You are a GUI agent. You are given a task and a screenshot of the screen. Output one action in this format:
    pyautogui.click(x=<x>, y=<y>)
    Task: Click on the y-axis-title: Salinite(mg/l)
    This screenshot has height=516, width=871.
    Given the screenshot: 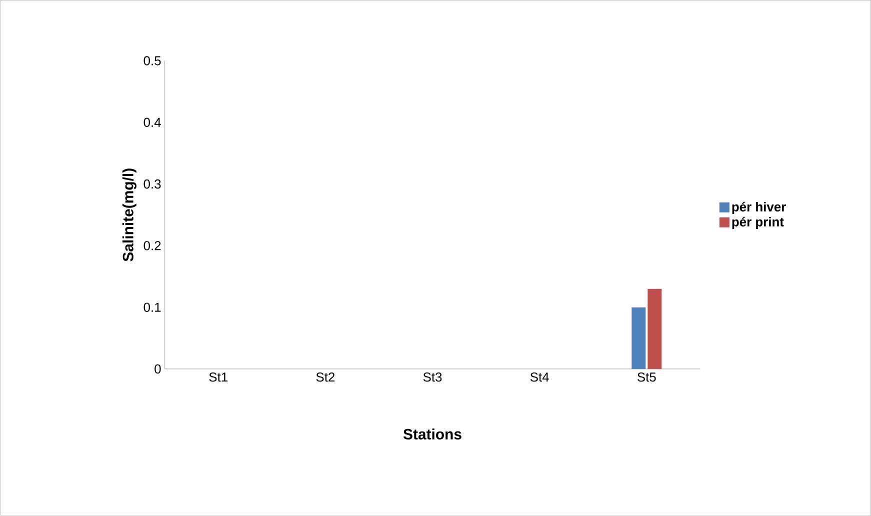 What is the action you would take?
    pyautogui.click(x=129, y=215)
    